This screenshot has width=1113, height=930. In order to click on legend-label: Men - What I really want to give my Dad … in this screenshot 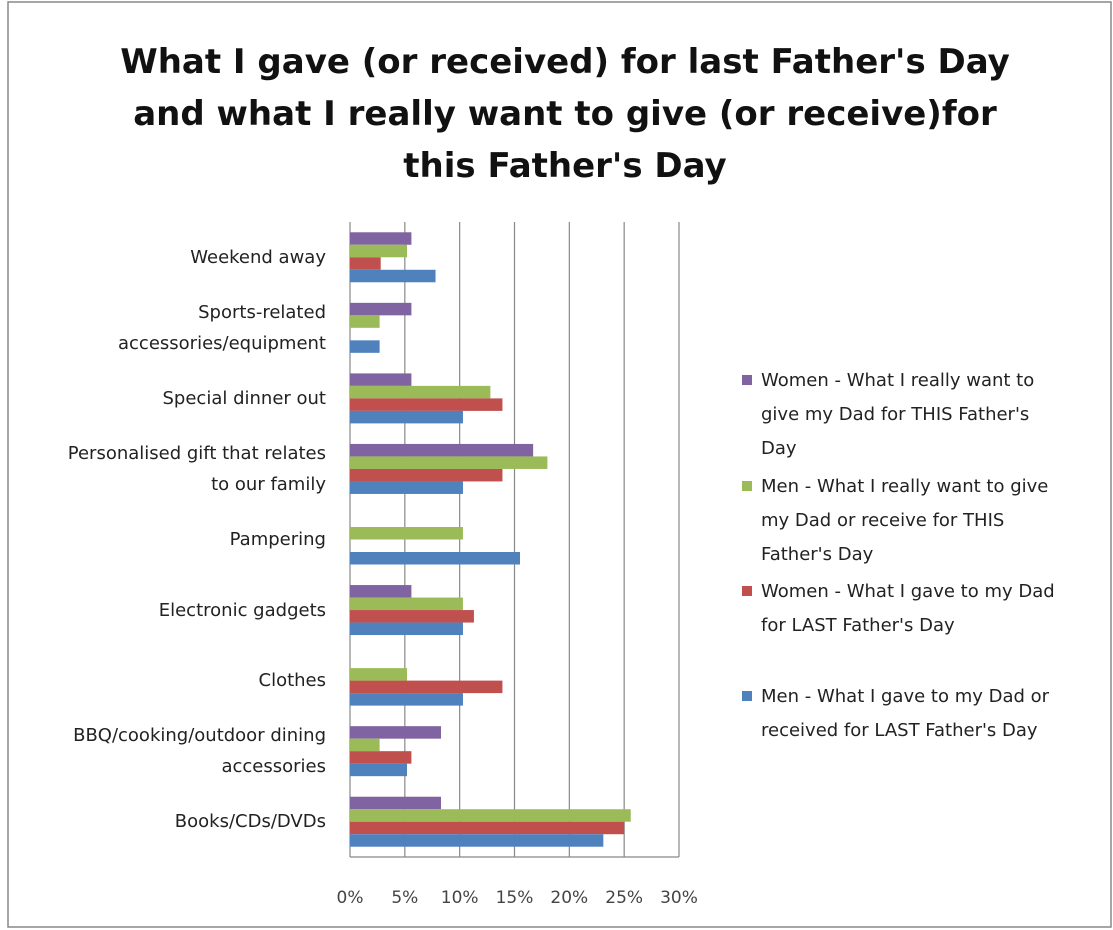, I will do `click(905, 520)`.